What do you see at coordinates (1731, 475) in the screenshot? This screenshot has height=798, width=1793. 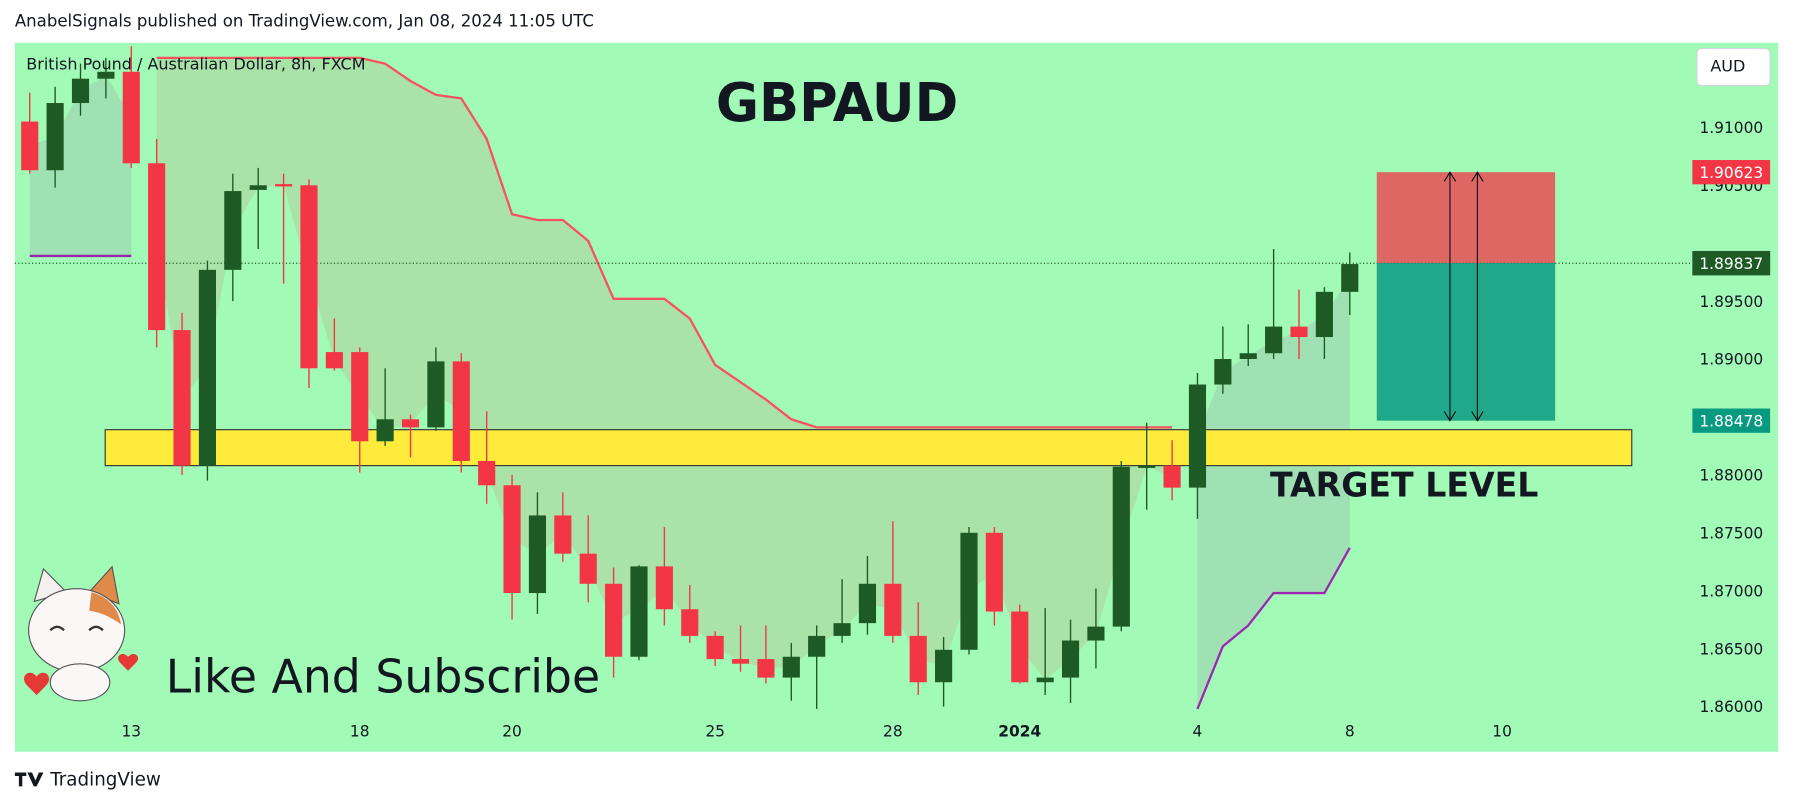 I see `y-tick-label: 1.88000` at bounding box center [1731, 475].